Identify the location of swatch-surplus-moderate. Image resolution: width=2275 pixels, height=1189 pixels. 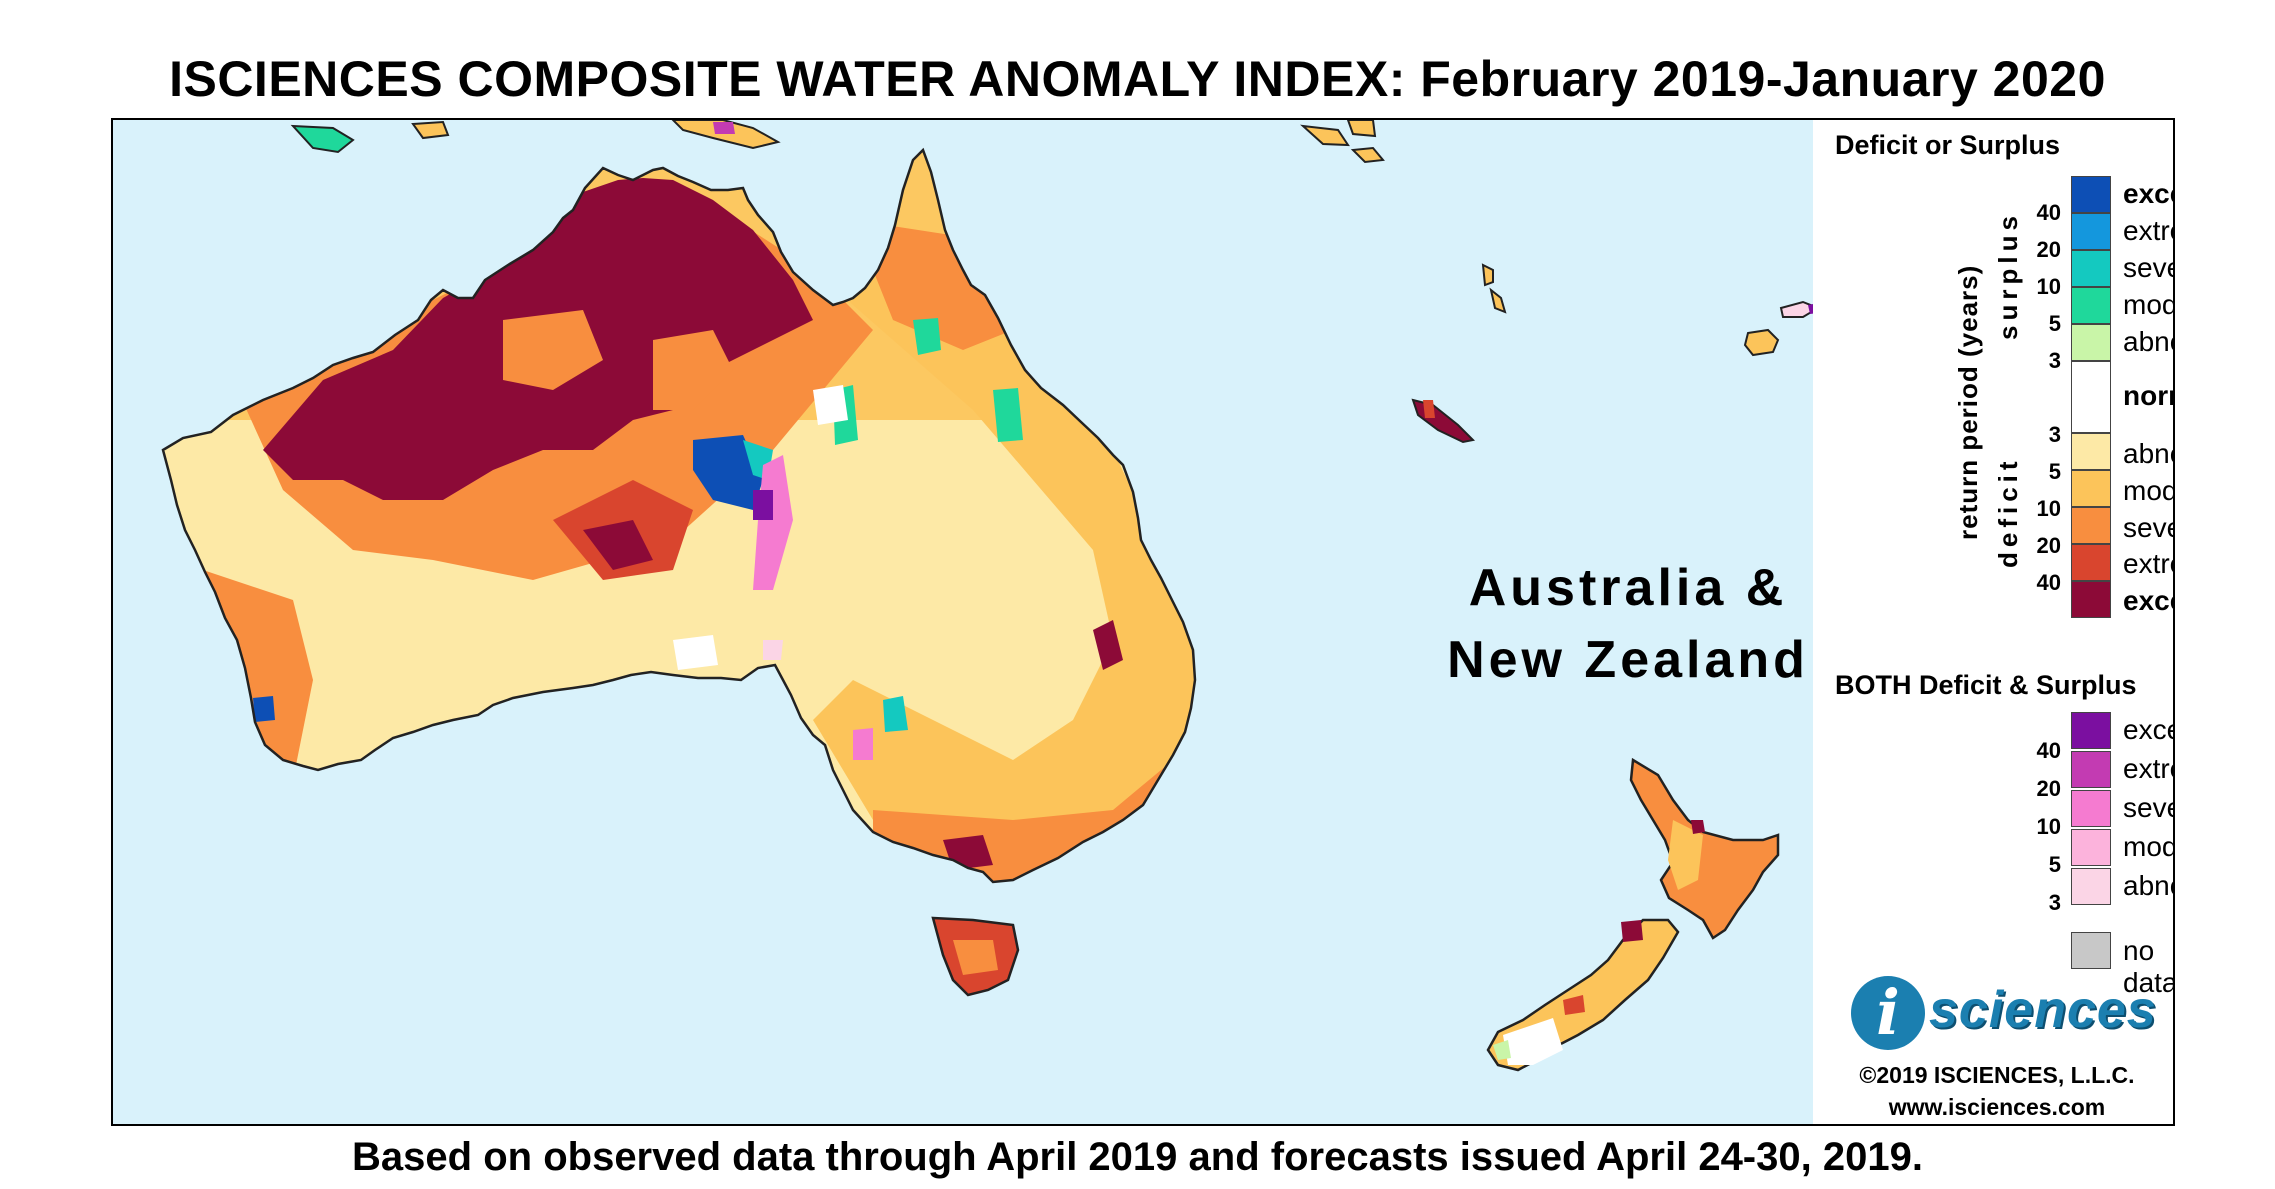
(2091, 305).